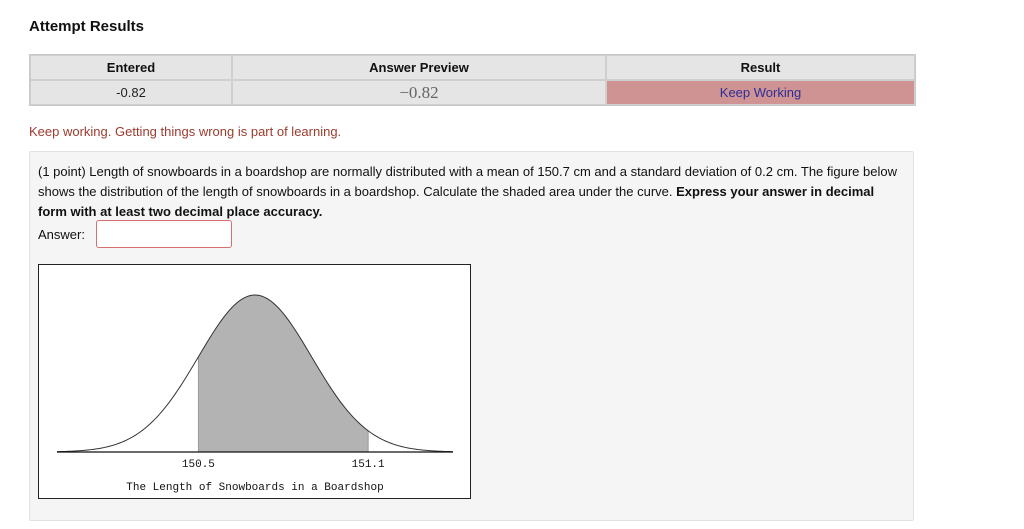 This screenshot has width=1024, height=529. I want to click on answer-input, so click(164, 234).